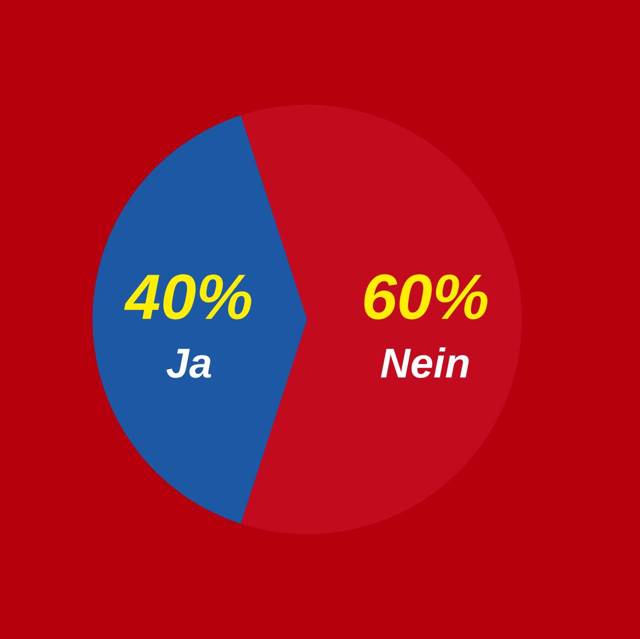 The width and height of the screenshot is (640, 639). I want to click on data-label: 40%, so click(188, 297).